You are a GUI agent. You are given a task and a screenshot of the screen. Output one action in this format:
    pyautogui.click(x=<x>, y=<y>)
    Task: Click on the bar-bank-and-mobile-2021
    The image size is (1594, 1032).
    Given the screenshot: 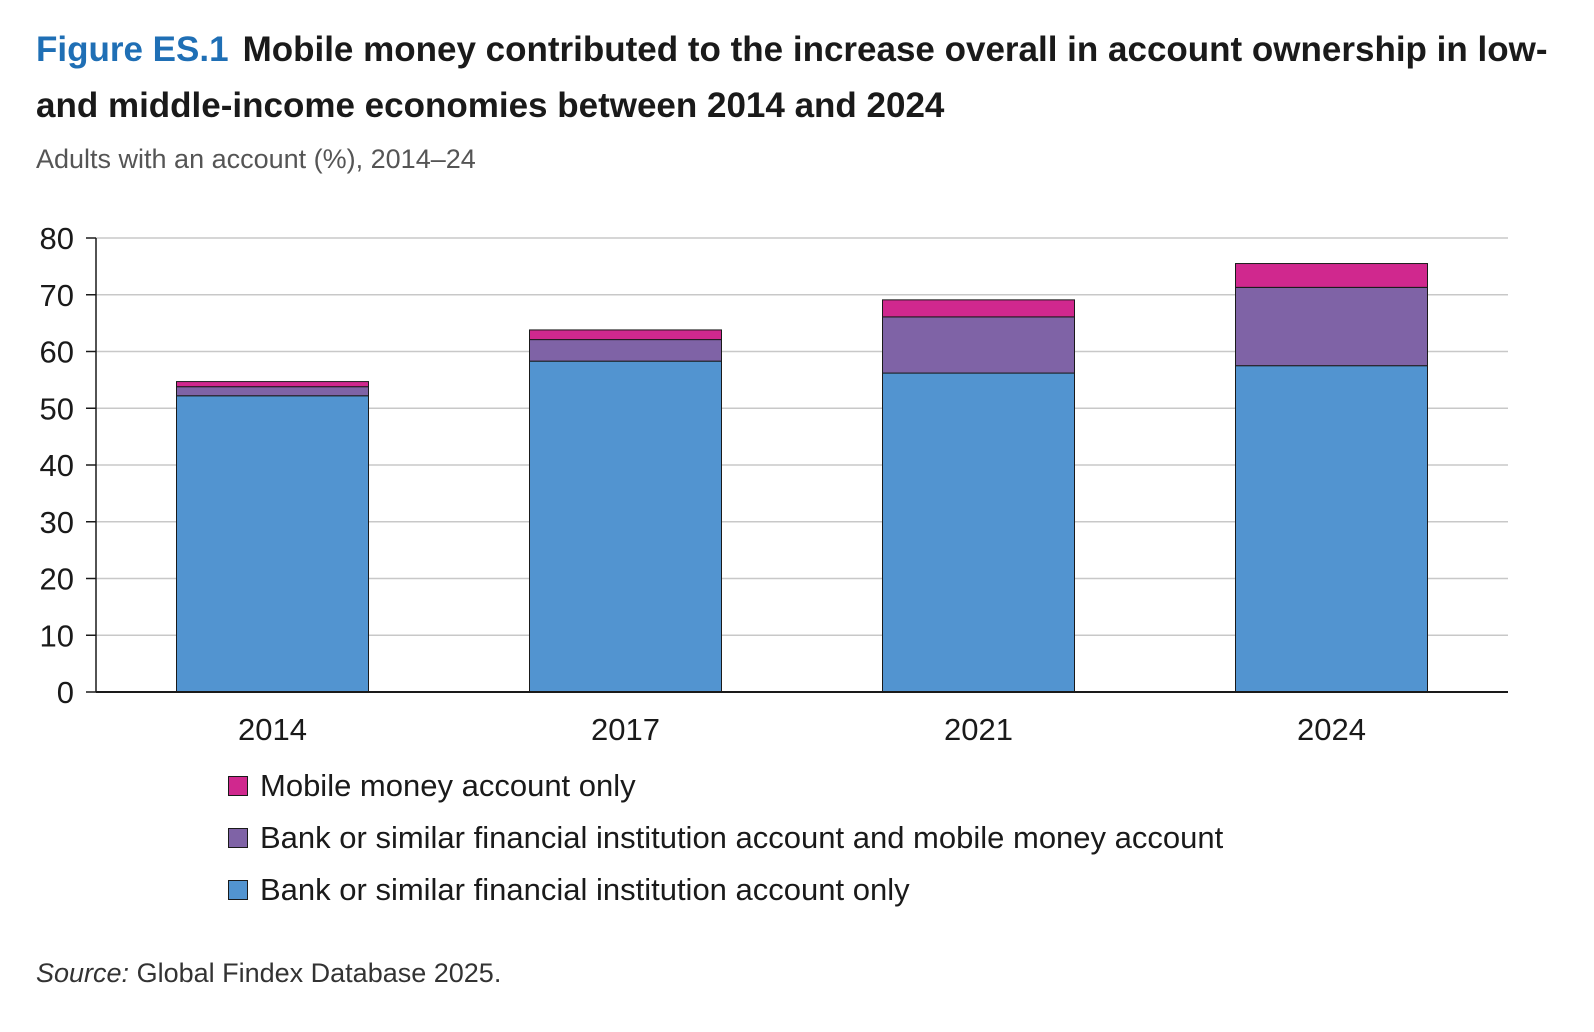 What is the action you would take?
    pyautogui.click(x=978, y=345)
    